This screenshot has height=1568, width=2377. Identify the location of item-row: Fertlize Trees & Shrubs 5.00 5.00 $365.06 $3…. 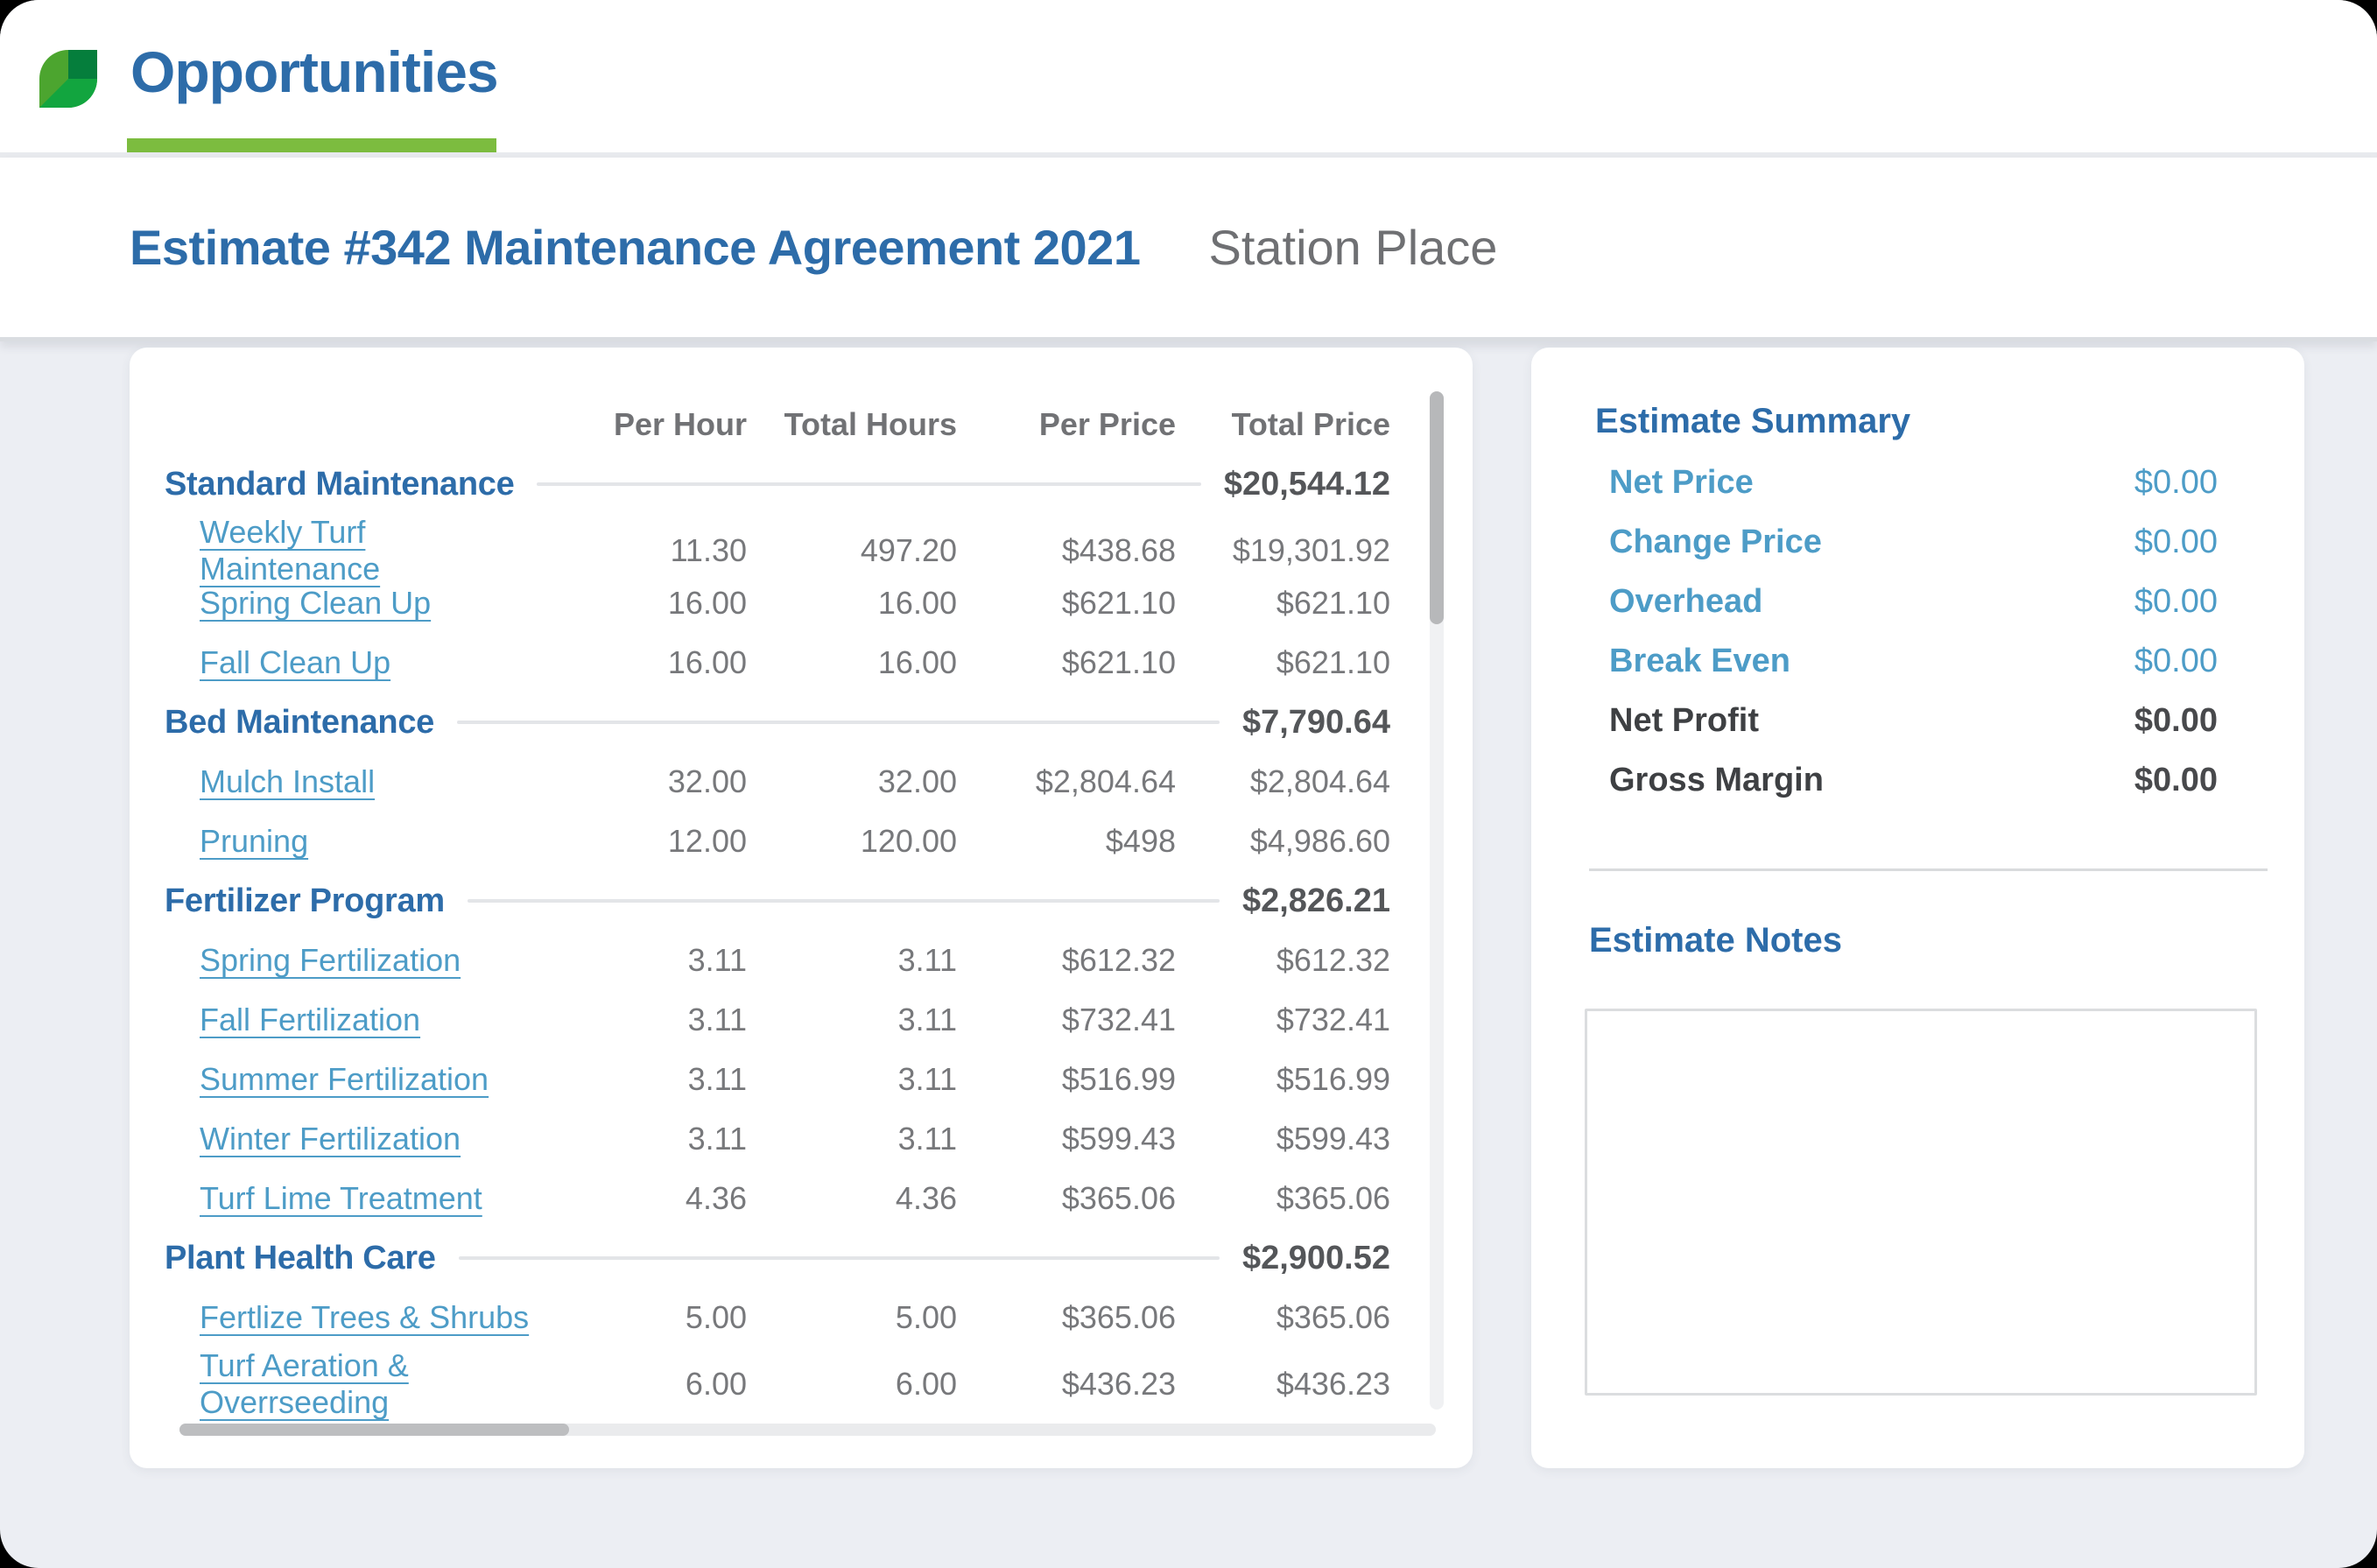
(777, 1317).